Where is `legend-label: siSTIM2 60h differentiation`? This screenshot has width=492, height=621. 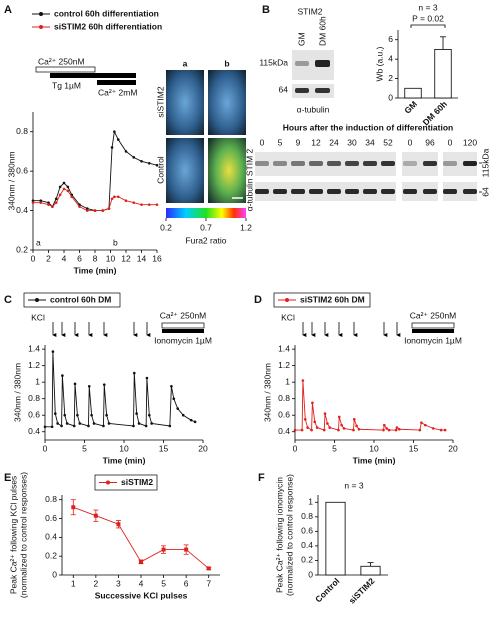 legend-label: siSTIM2 60h differentiation is located at coordinates (108, 26).